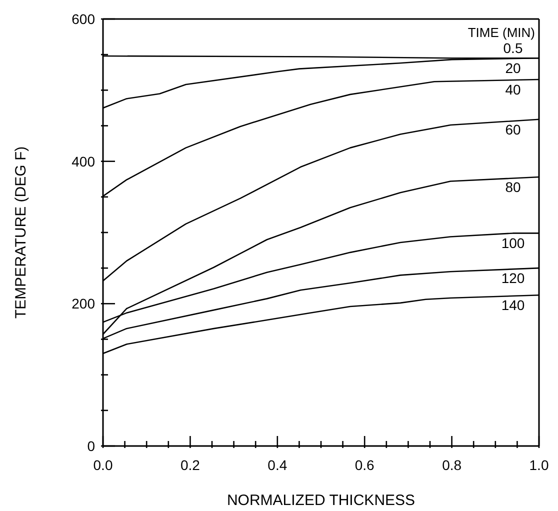 The image size is (558, 511). I want to click on series-label: 60, so click(513, 129).